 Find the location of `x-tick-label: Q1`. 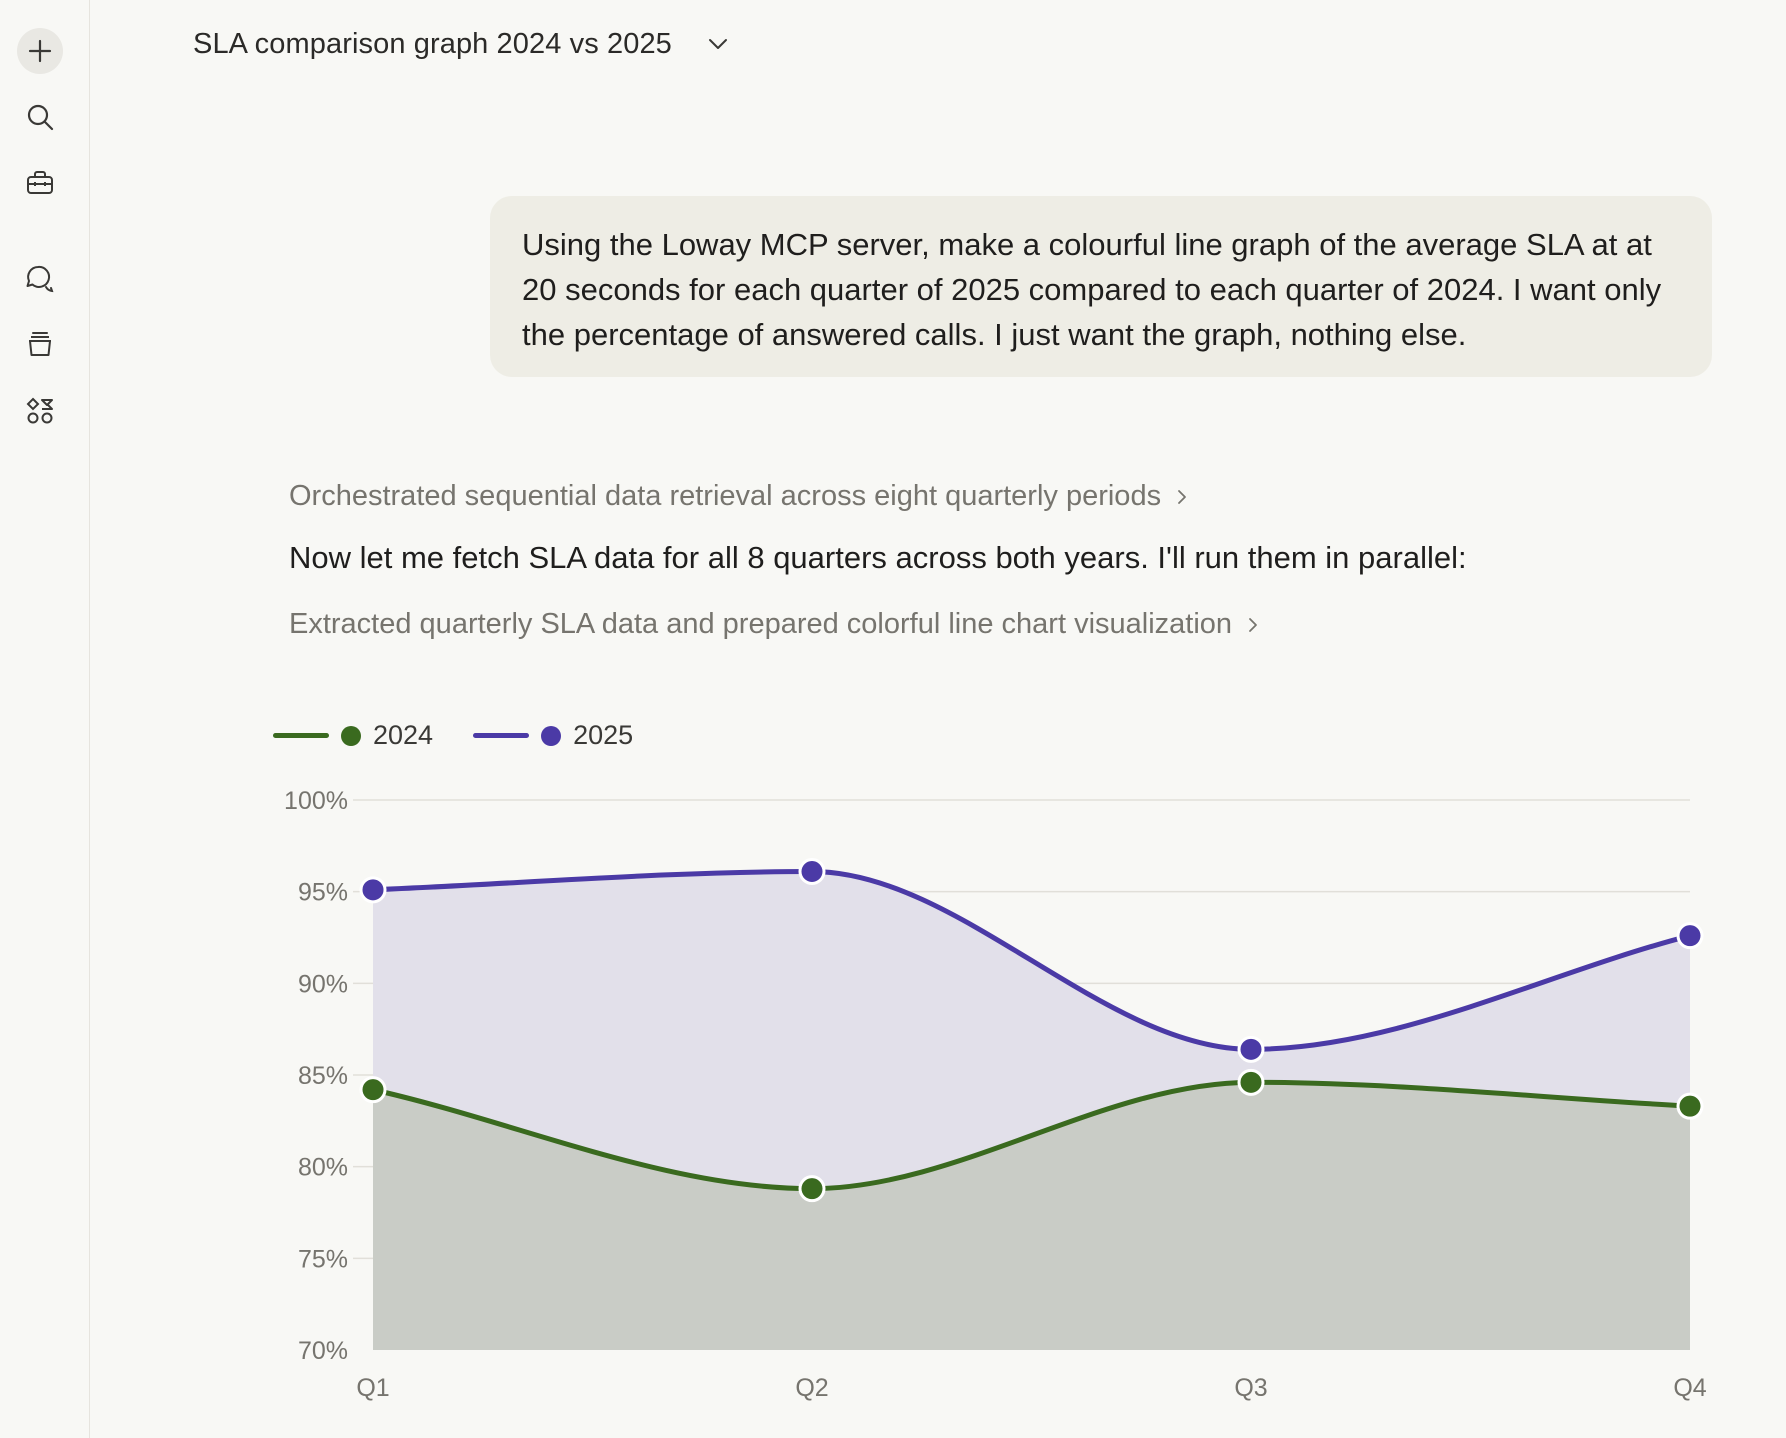

x-tick-label: Q1 is located at coordinates (372, 1388).